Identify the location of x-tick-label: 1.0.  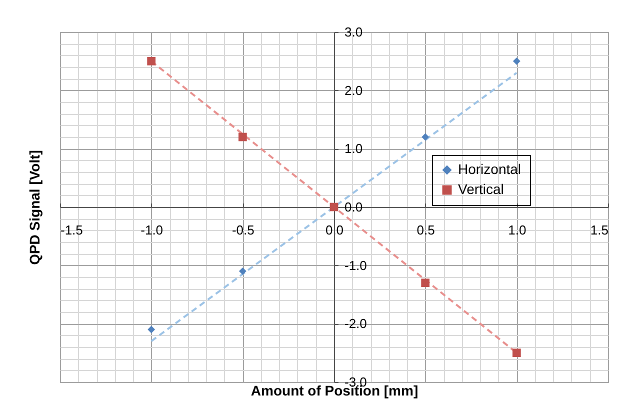
(517, 230).